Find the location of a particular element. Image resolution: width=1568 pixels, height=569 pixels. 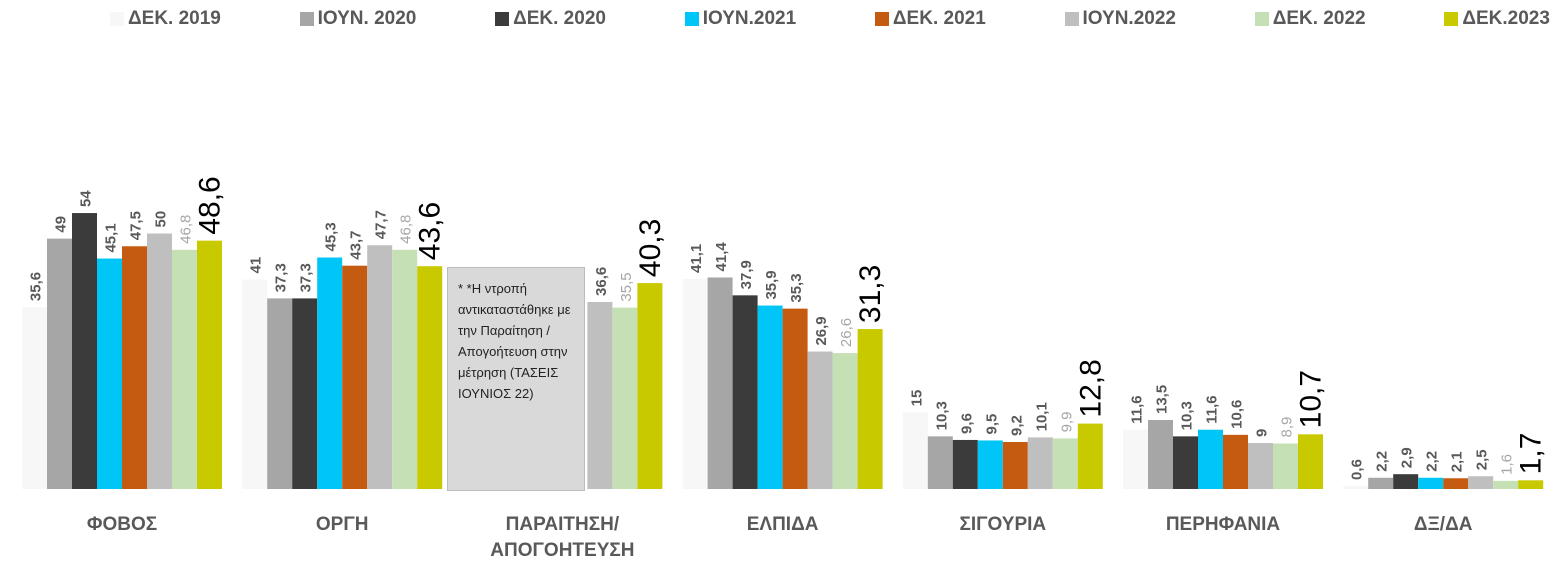

data-label: 45,1 is located at coordinates (111, 237).